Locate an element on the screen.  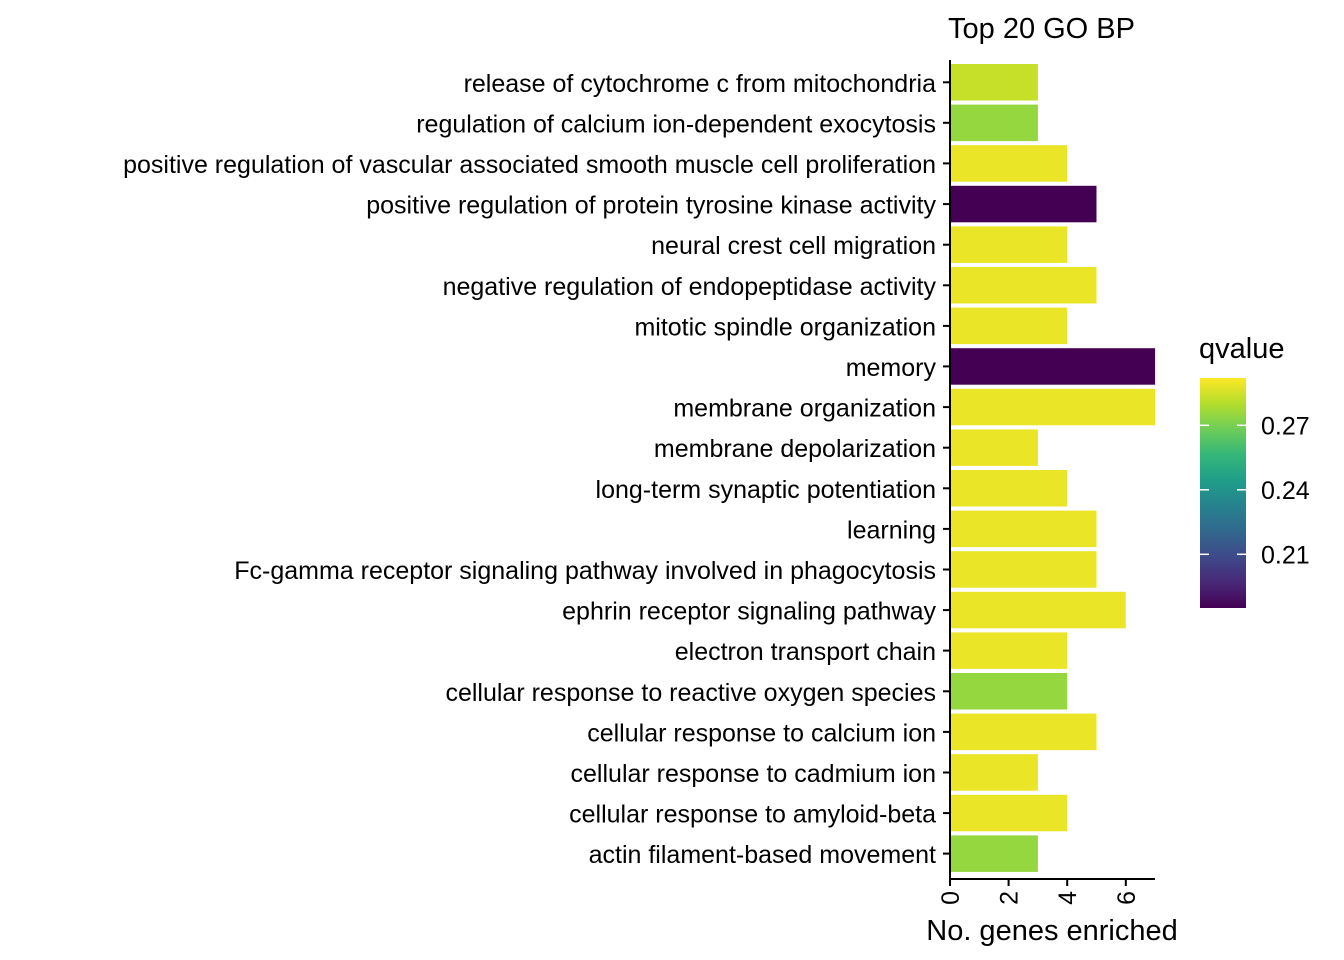
category-label: cellular response to calcium ion is located at coordinates (761, 733).